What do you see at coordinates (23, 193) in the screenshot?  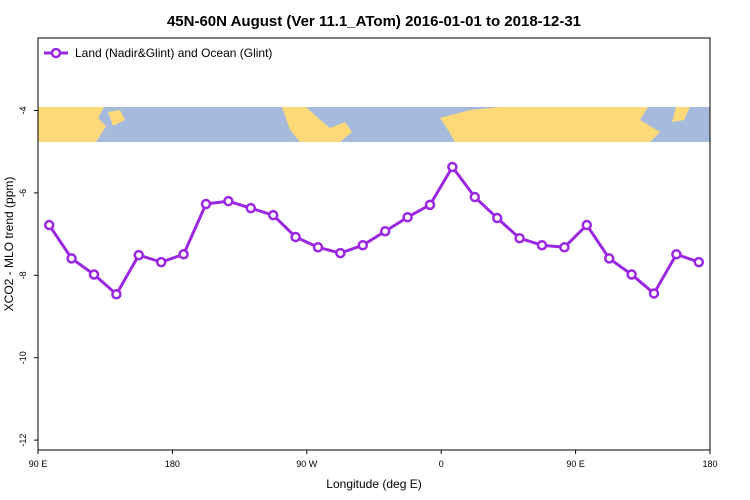 I see `y-tick-label: -6` at bounding box center [23, 193].